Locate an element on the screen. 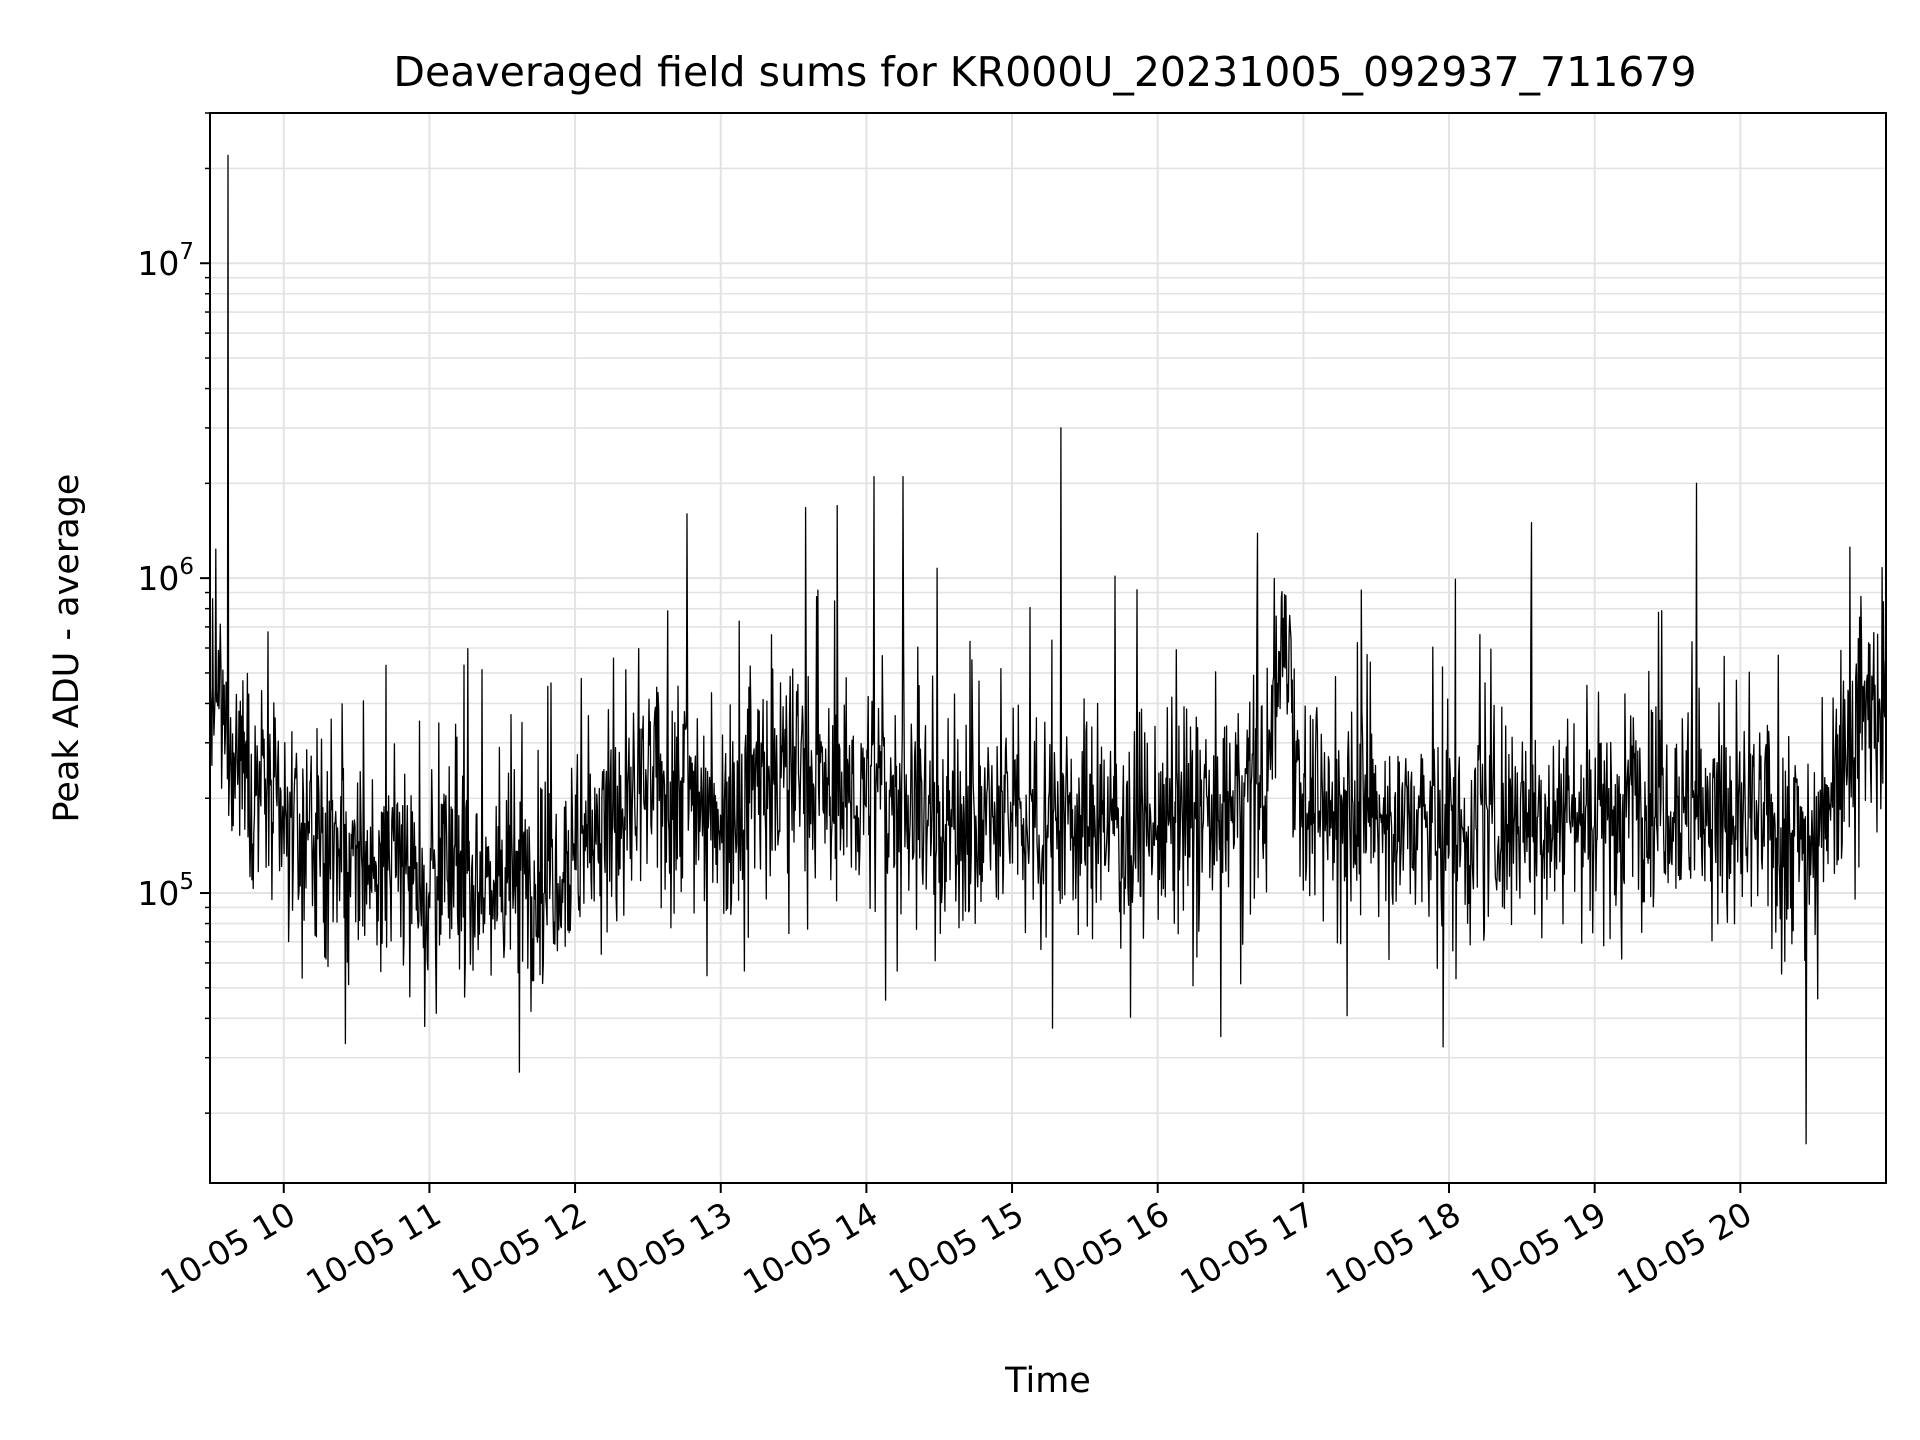 The width and height of the screenshot is (1920, 1440). x-tick-label: 10-05 16 is located at coordinates (1102, 1248).